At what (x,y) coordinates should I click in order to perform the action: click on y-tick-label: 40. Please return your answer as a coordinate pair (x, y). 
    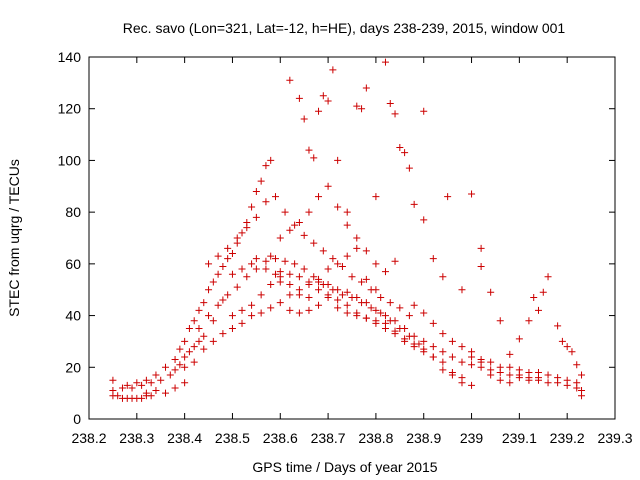
    Looking at the image, I should click on (73, 316).